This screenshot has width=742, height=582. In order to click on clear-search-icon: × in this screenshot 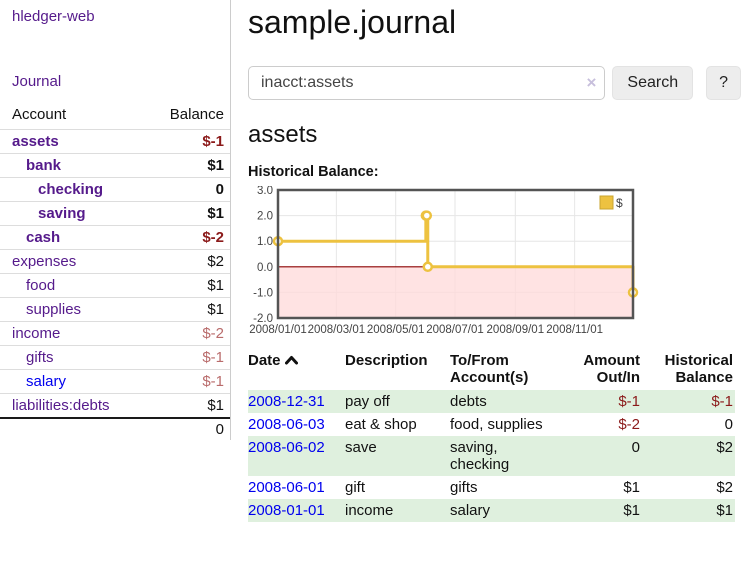, I will do `click(591, 82)`.